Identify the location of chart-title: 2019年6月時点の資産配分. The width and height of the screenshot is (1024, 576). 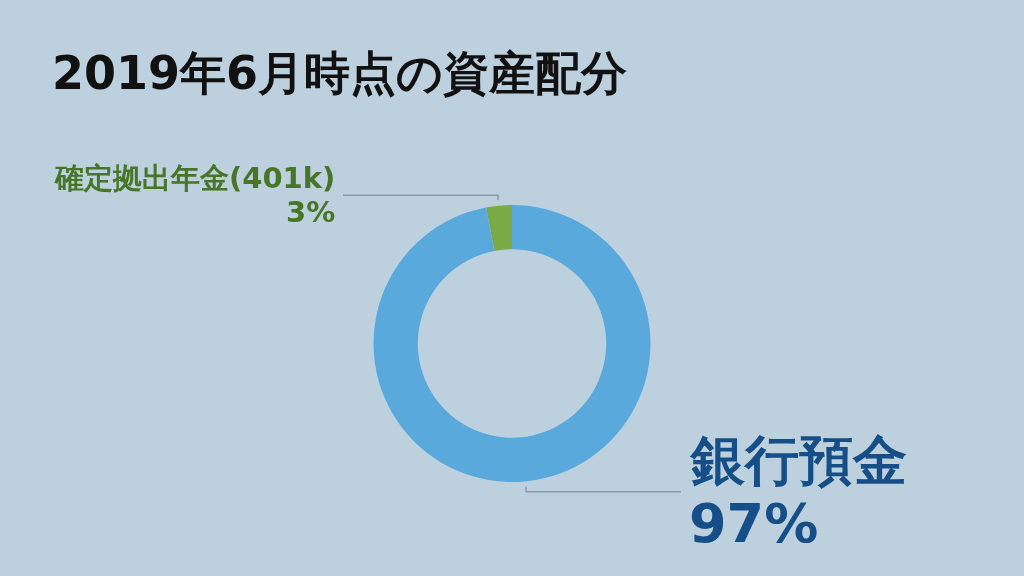
(340, 73).